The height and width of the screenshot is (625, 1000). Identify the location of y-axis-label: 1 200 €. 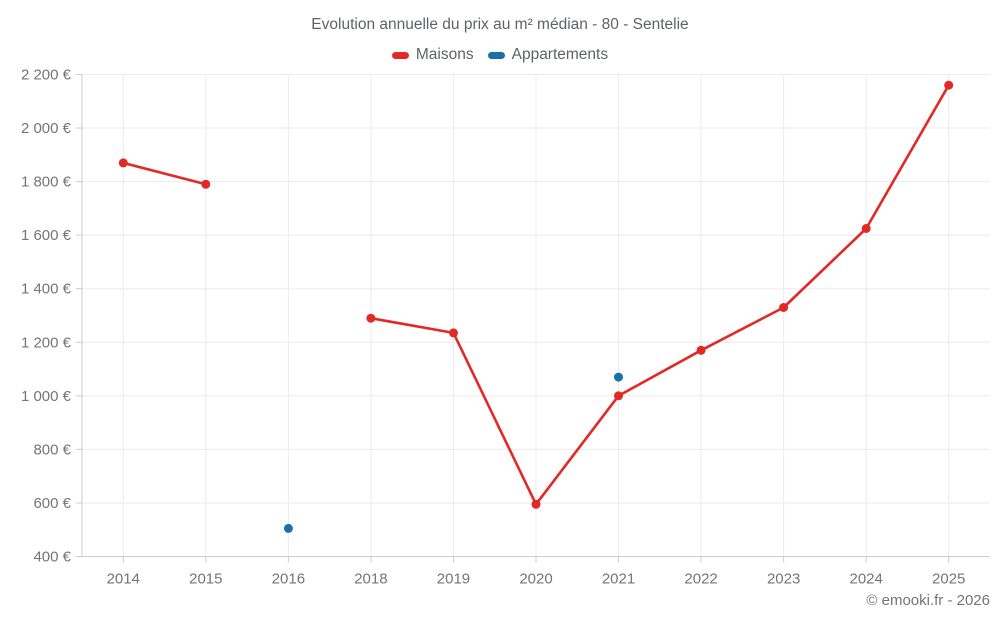
(46, 342).